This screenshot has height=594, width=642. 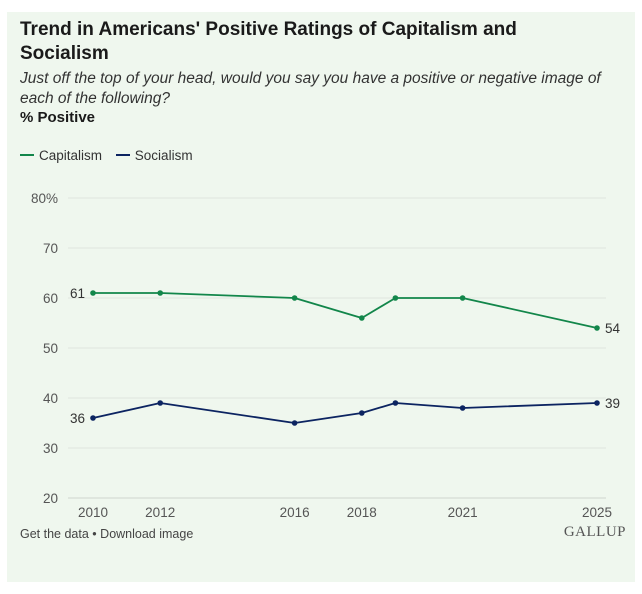 I want to click on legend-label-socialism: Socialism, so click(x=163, y=155).